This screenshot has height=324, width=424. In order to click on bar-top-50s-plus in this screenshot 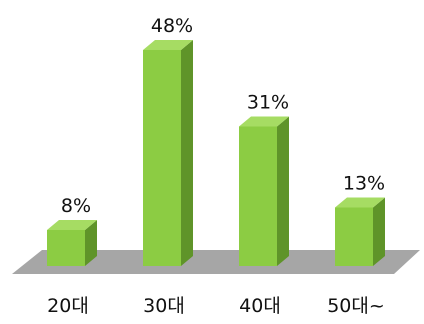, I will do `click(360, 202)`.